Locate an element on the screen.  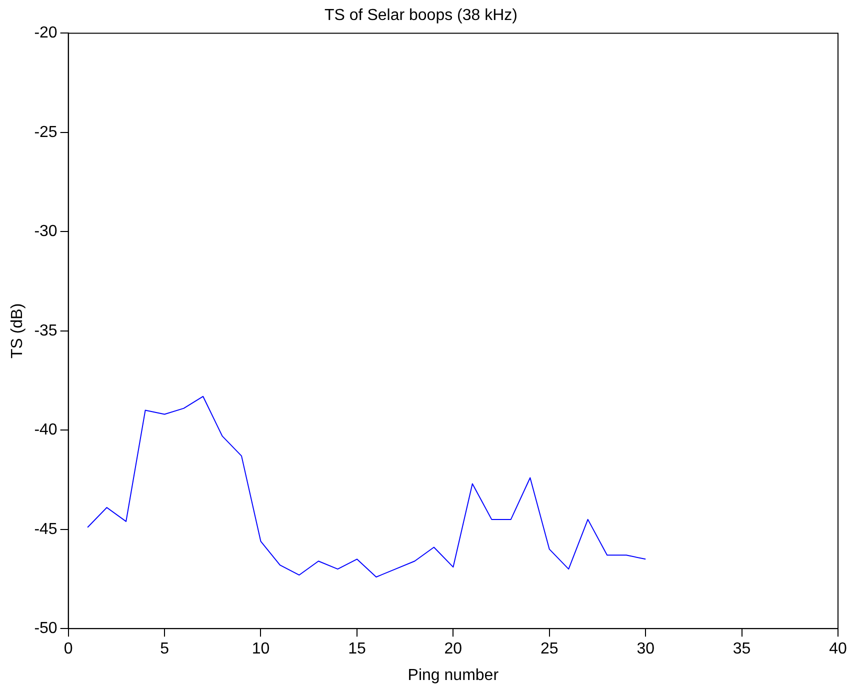
y-tick-label: -50 is located at coordinates (46, 629).